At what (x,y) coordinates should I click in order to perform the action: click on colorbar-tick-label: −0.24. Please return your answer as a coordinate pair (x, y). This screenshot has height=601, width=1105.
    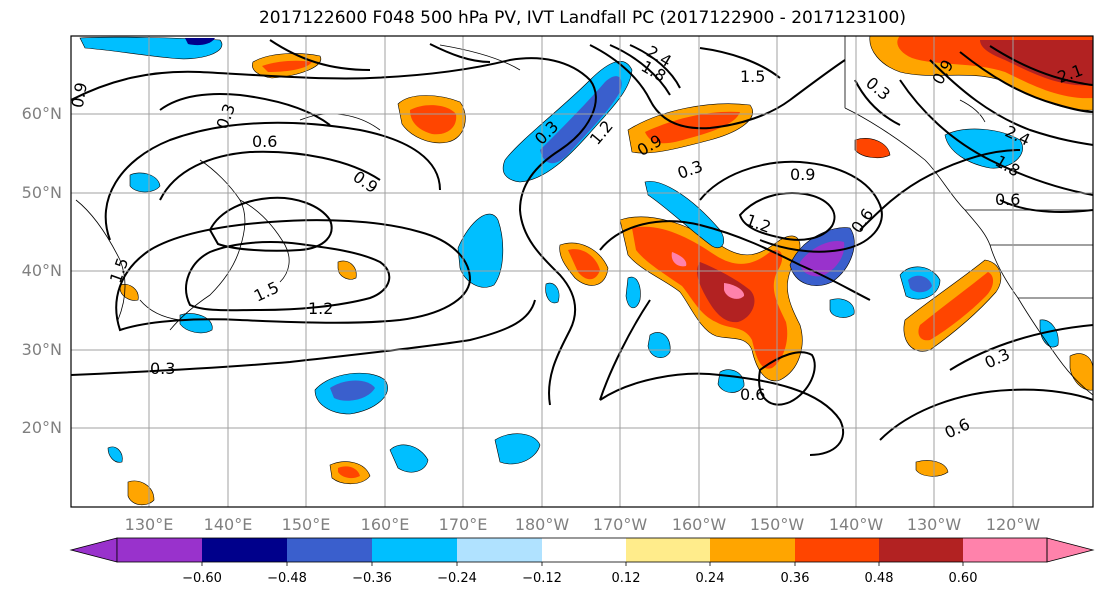
    Looking at the image, I should click on (457, 578).